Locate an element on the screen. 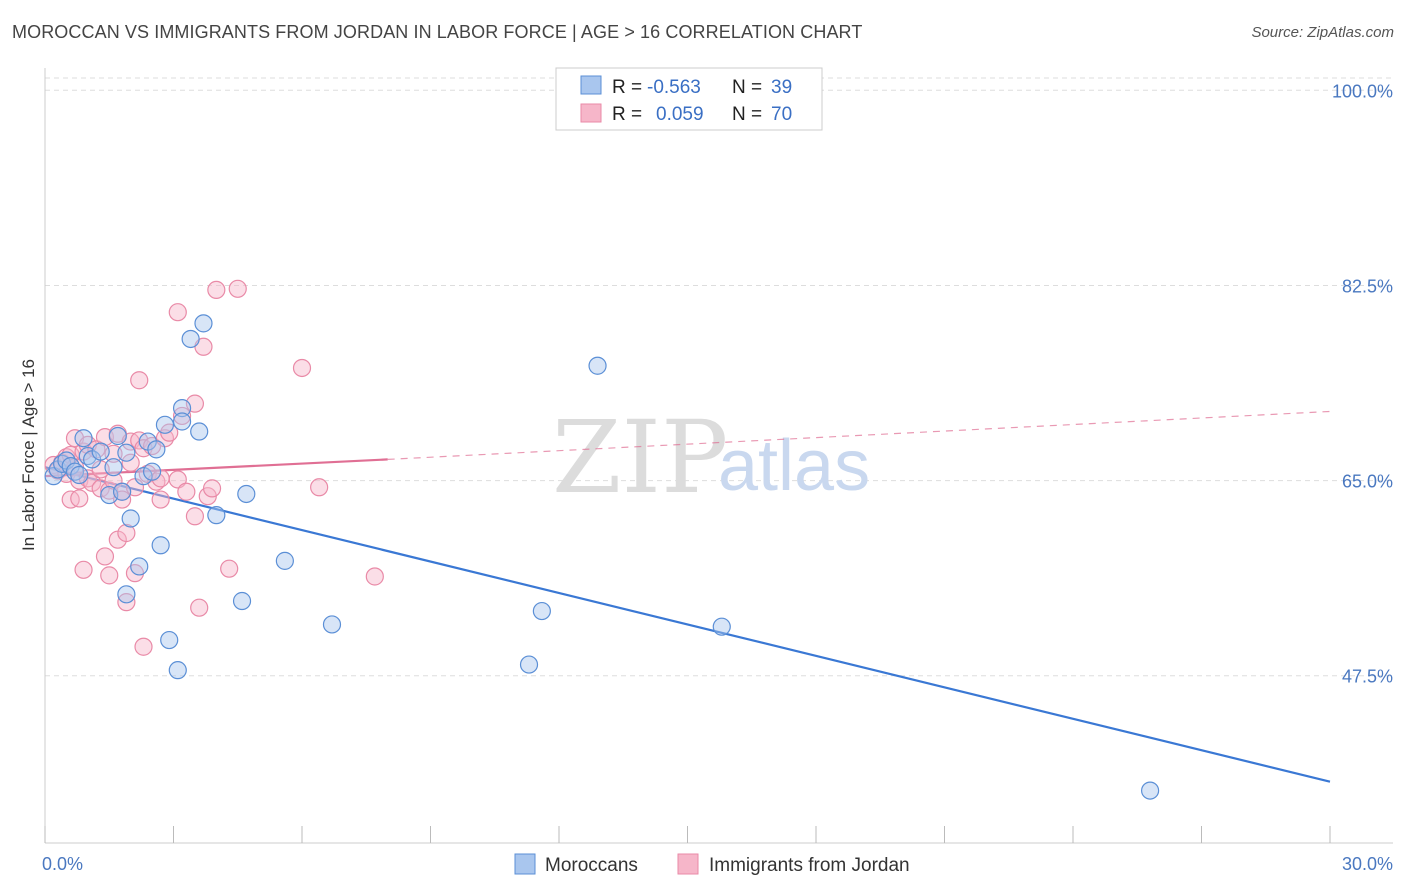 Image resolution: width=1406 pixels, height=892 pixels. legend-r-label-2: R = is located at coordinates (627, 114).